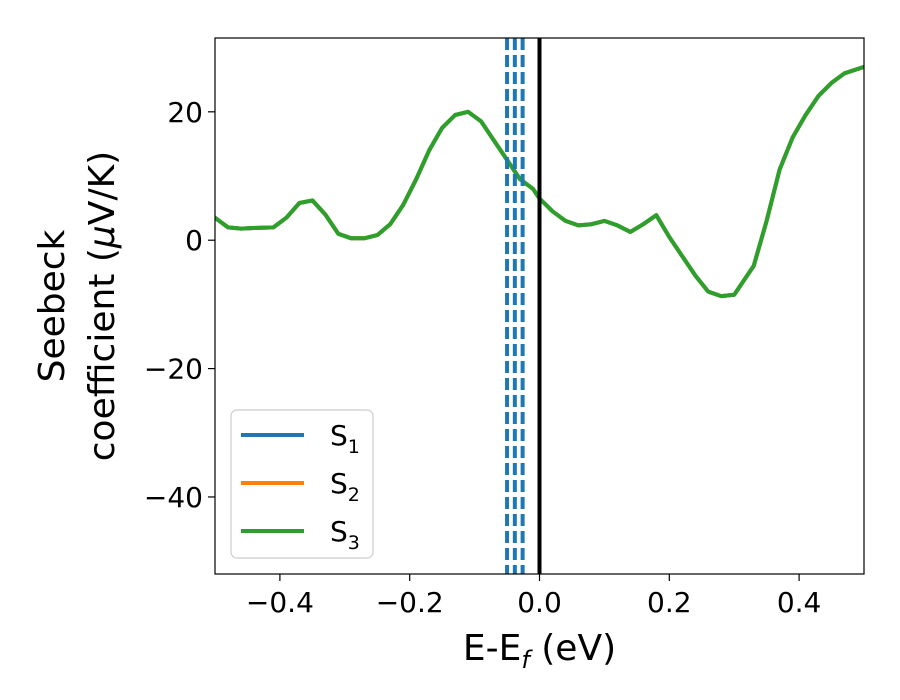 This screenshot has width=900, height=700. What do you see at coordinates (52, 305) in the screenshot?
I see `y-axis-title-line1: Seebeck` at bounding box center [52, 305].